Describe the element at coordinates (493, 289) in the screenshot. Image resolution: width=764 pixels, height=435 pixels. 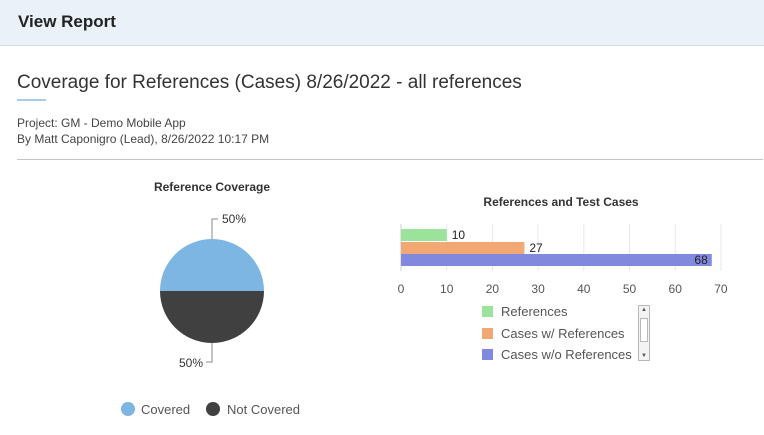
I see `bar-x-tick-label: 20` at that location.